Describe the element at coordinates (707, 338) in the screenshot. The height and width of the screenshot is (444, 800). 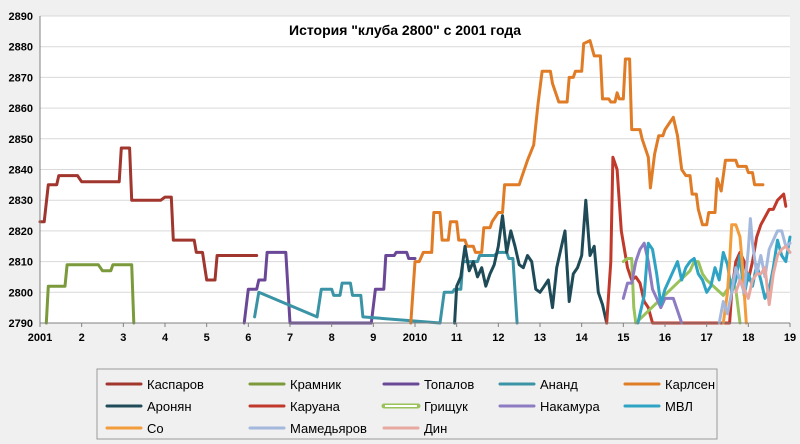
I see `x-tick-label: 17` at that location.